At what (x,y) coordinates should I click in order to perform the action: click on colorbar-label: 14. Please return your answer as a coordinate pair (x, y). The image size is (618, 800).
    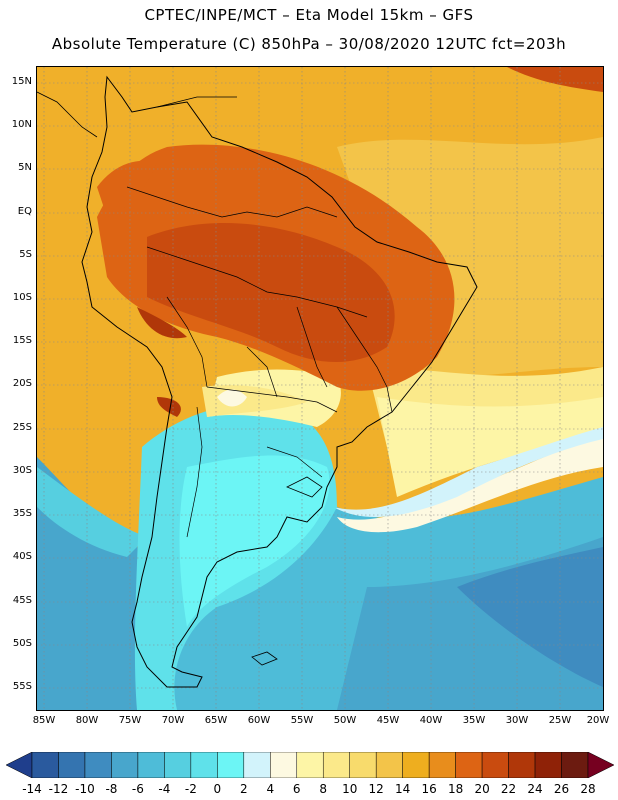
    Looking at the image, I should click on (403, 789).